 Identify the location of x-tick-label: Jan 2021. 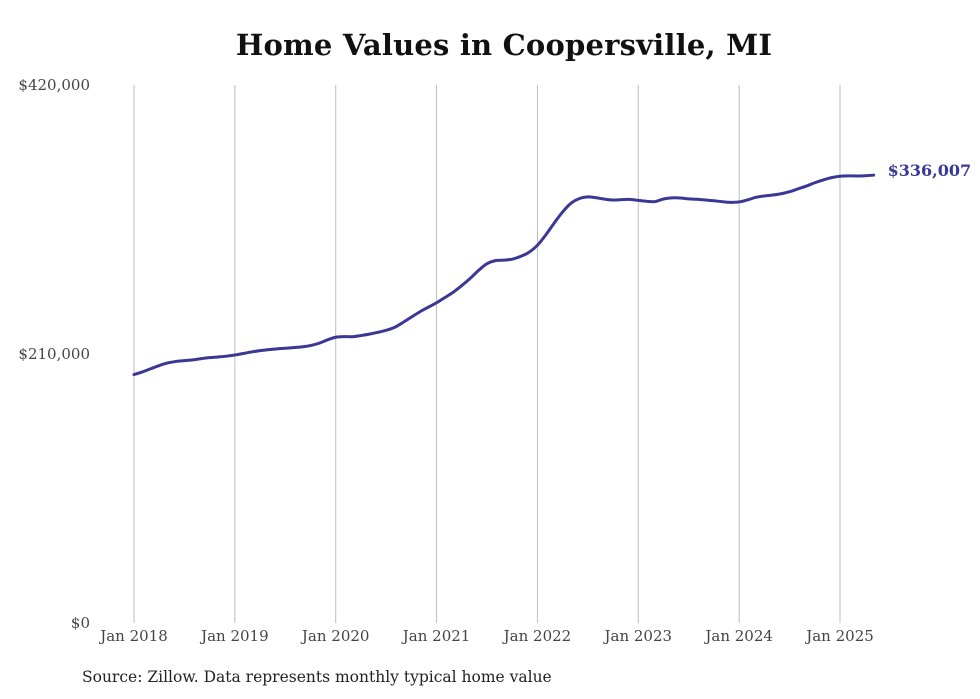
(436, 636).